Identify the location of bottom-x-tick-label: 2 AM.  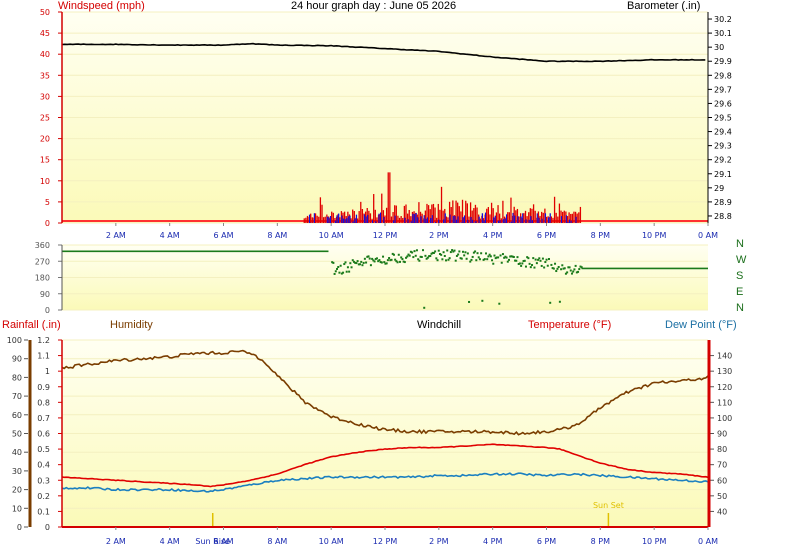
(116, 541).